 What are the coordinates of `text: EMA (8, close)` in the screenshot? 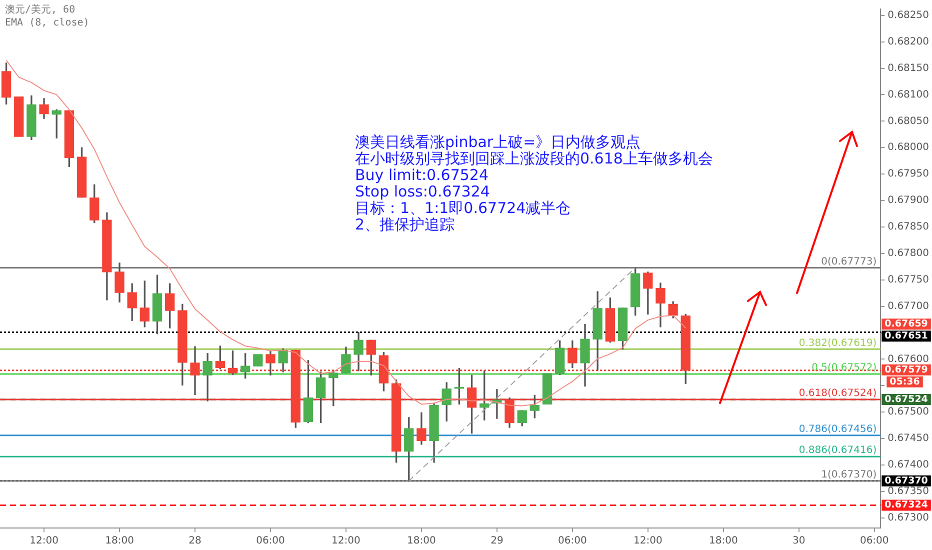 It's located at (47, 23).